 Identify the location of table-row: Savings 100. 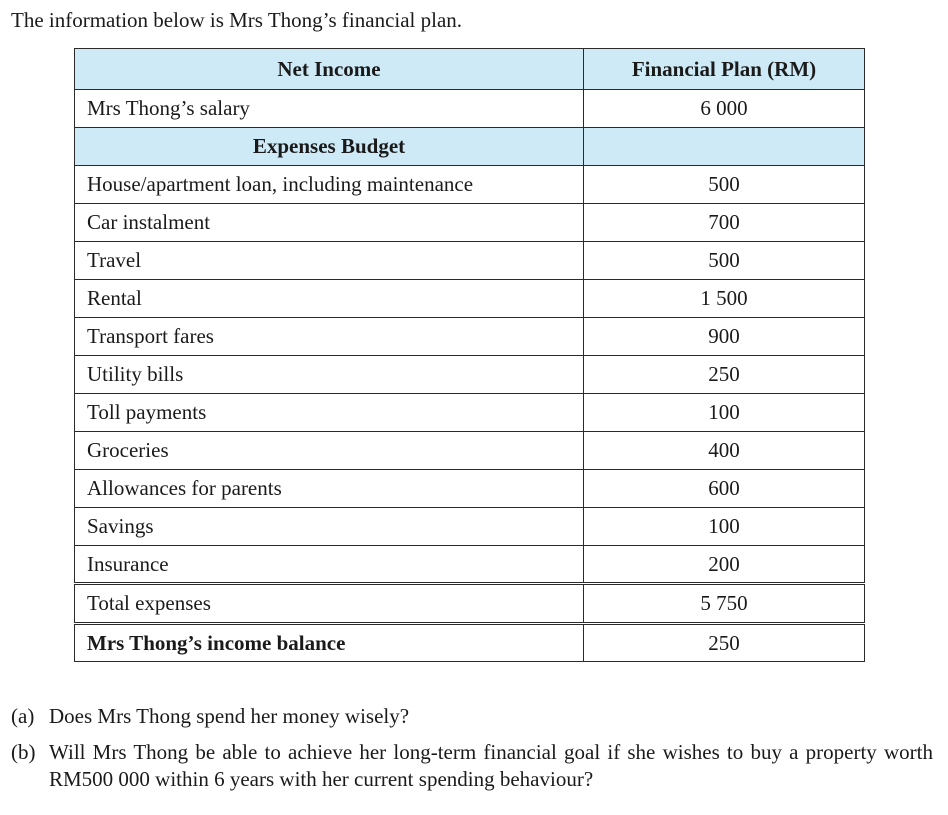
(469, 526).